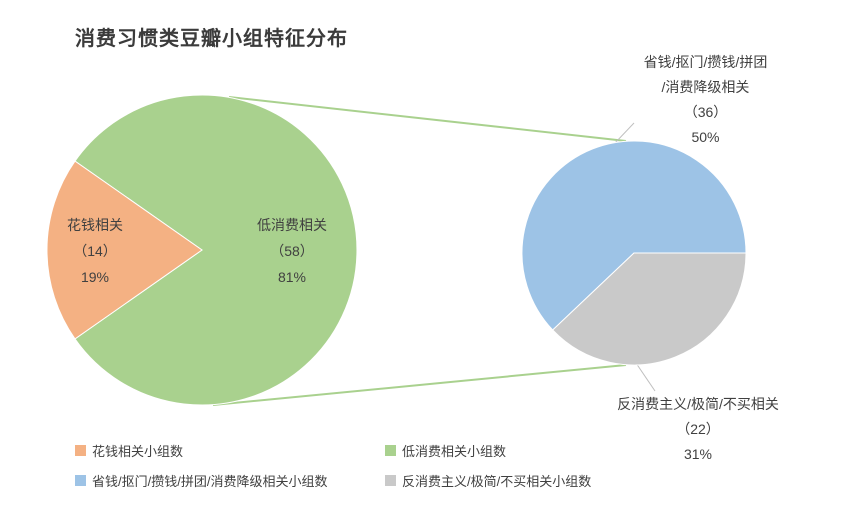  I want to click on legend-swatch-anti-consumerism, so click(390, 480).